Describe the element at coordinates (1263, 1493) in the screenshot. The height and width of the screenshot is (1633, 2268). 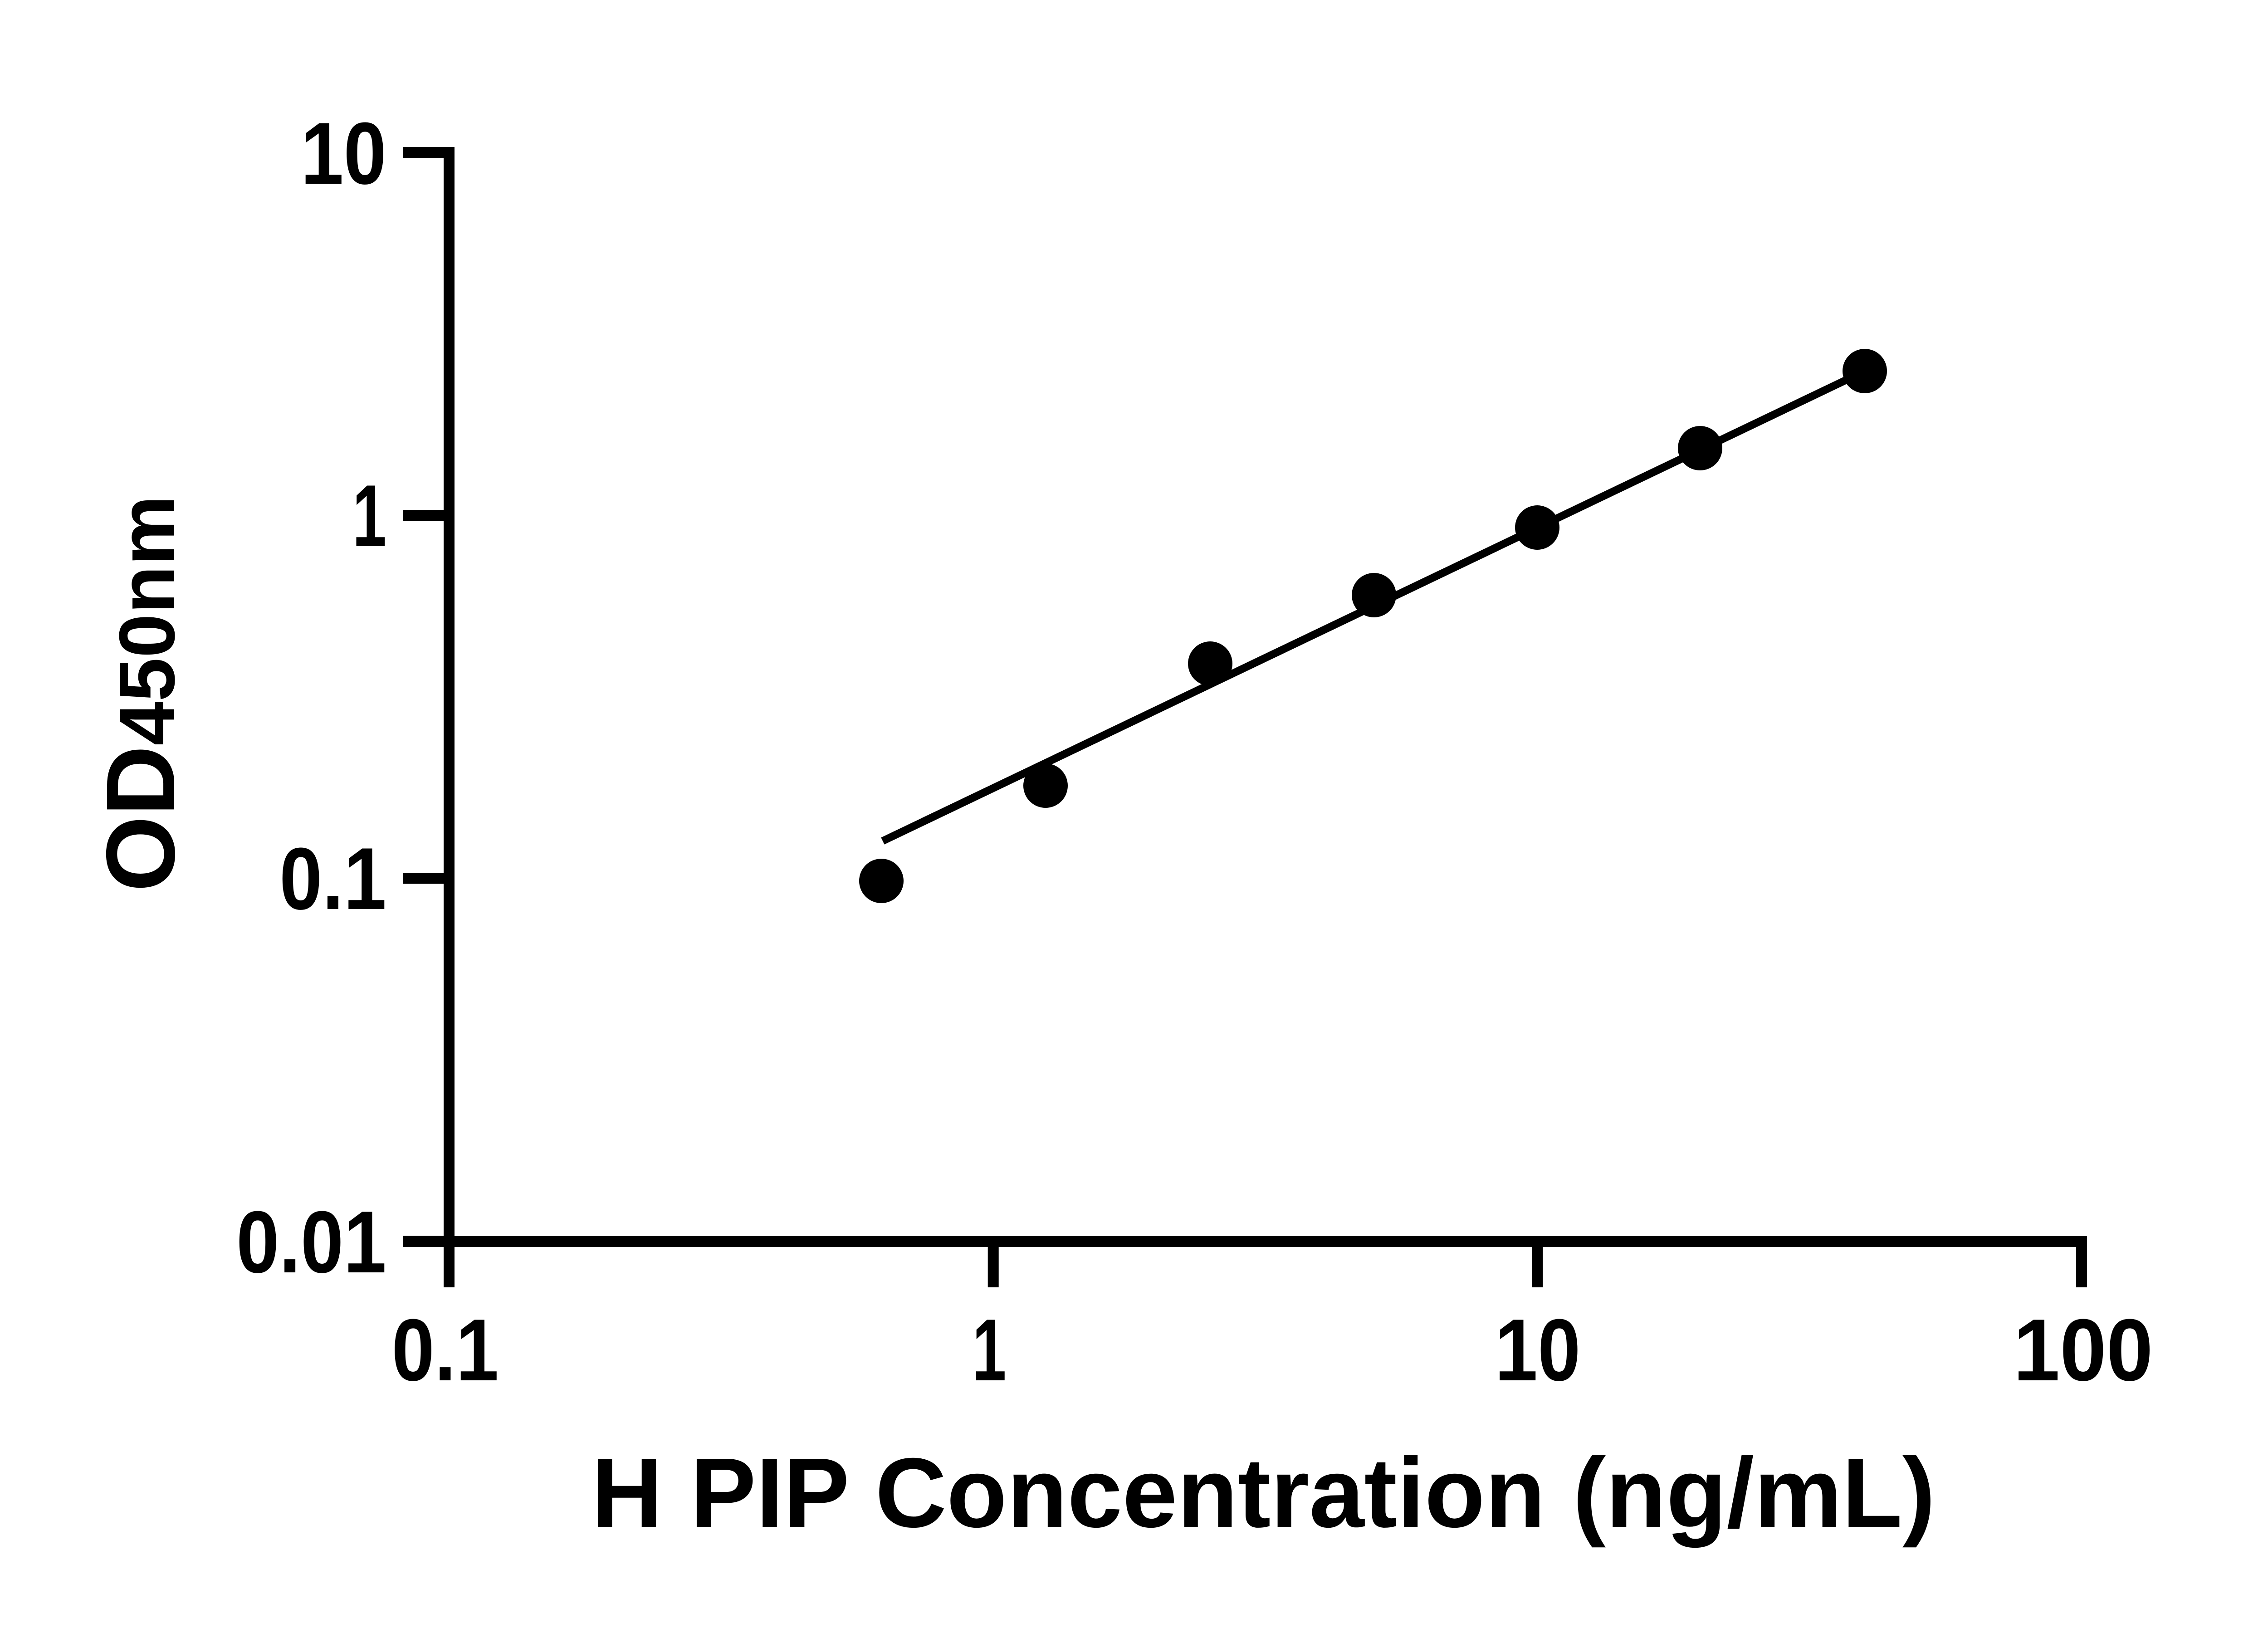
I see `svg-text: H PIP Concentration (ng/mL)` at that location.